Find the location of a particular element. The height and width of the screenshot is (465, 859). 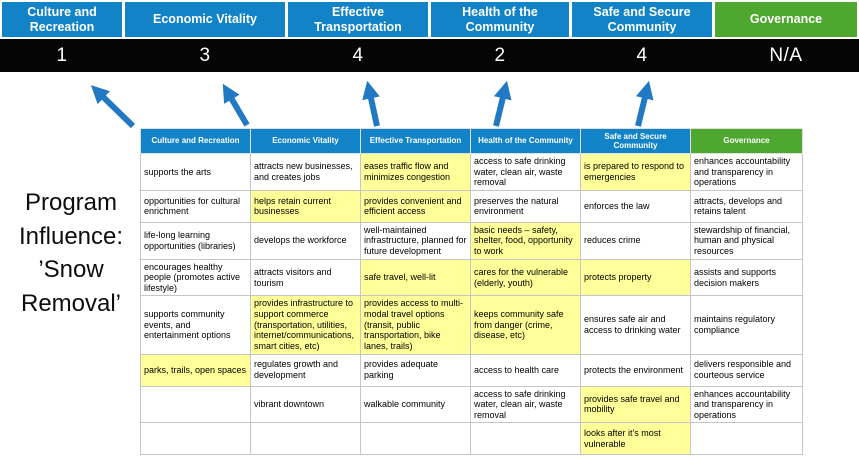

matrix-cell-r7-c3: walkable community is located at coordinates (415, 404).